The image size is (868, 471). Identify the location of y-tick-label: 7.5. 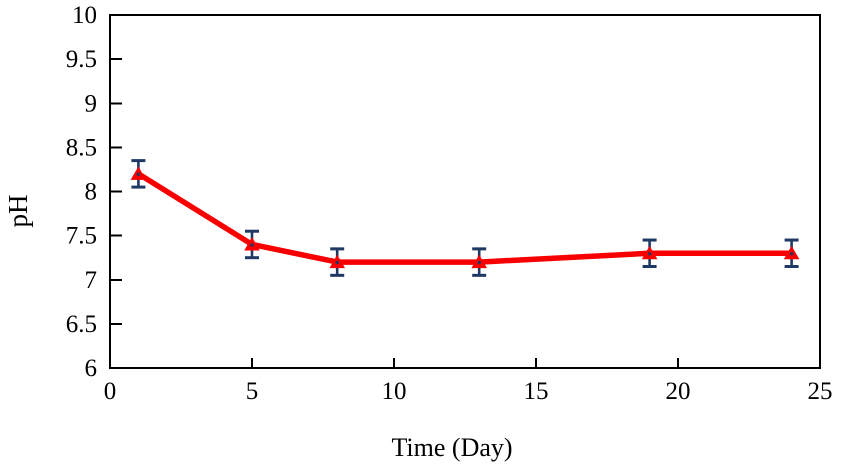
(81, 236).